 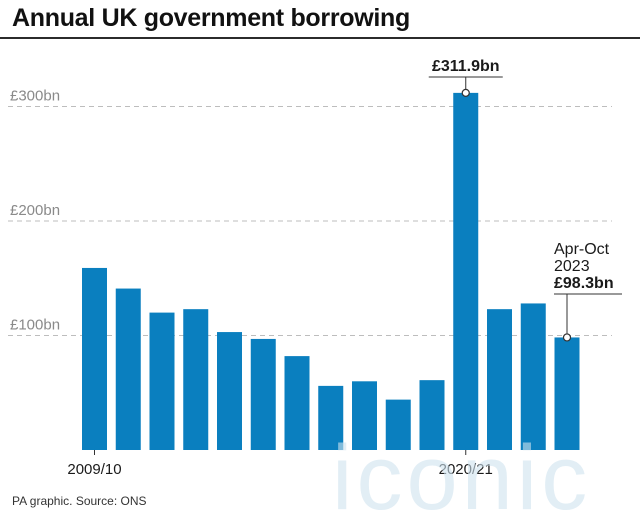 I want to click on y-tick-label: £100bn, so click(x=35, y=325).